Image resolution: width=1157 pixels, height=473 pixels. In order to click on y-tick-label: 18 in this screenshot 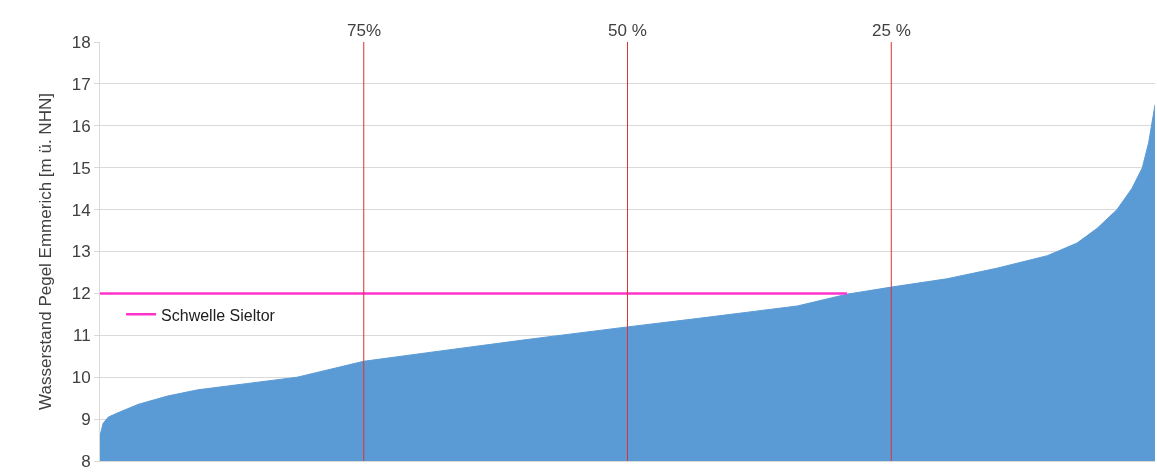, I will do `click(81, 42)`.